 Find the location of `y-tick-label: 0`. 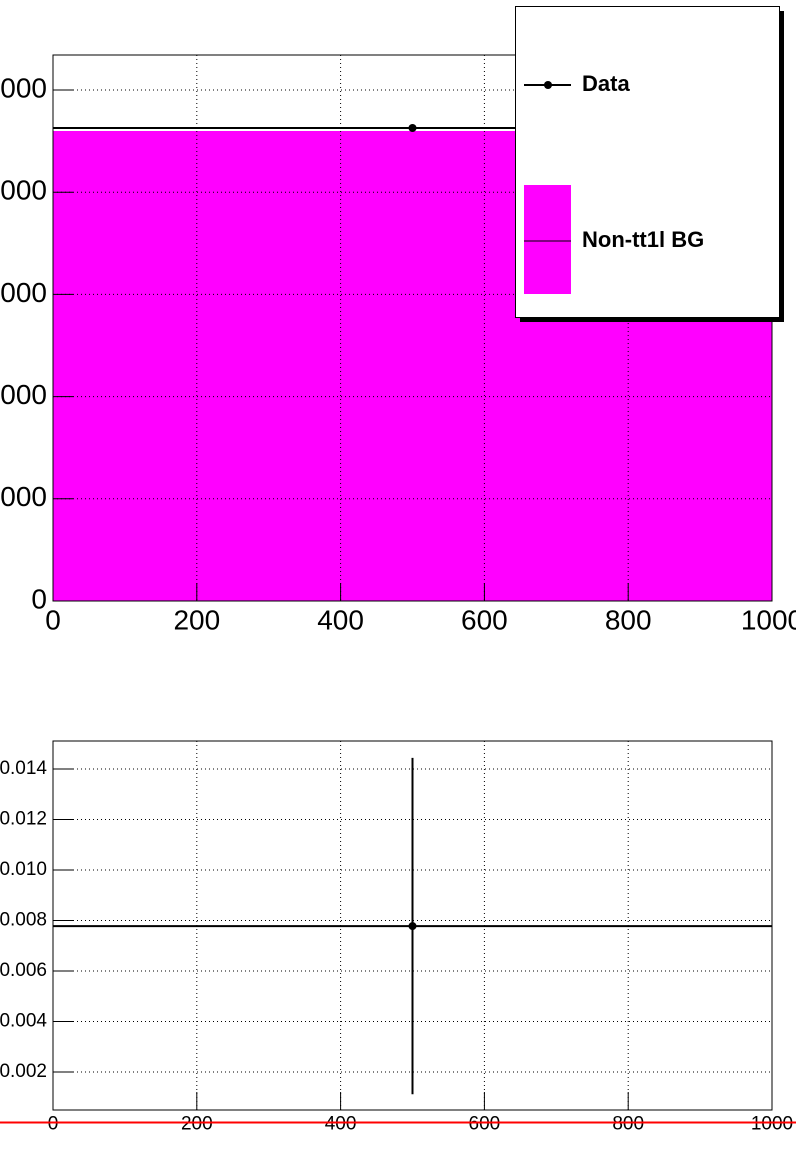

y-tick-label: 0 is located at coordinates (39, 598).